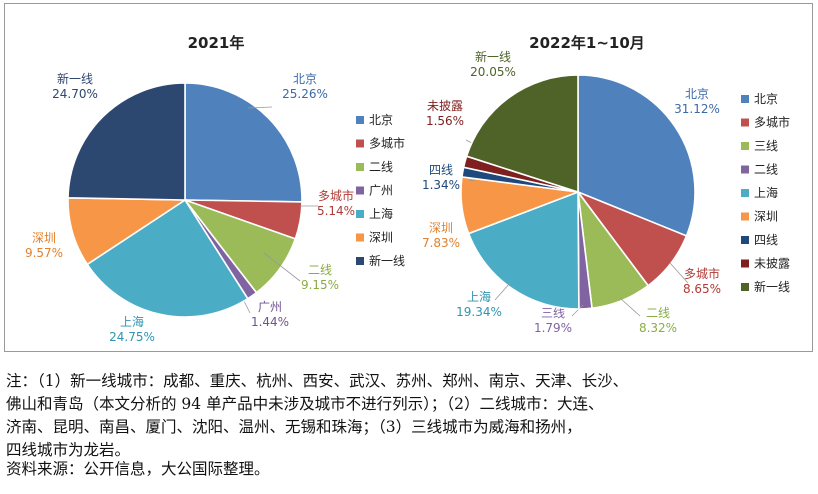  Describe the element at coordinates (766, 240) in the screenshot. I see `legend-label: 四线` at that location.